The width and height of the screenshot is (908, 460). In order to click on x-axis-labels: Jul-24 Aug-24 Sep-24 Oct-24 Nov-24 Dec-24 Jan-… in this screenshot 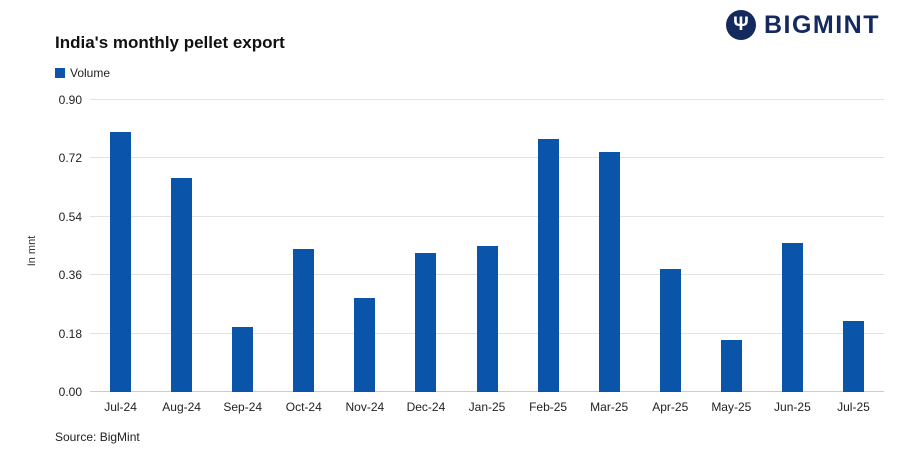, I will do `click(487, 407)`.